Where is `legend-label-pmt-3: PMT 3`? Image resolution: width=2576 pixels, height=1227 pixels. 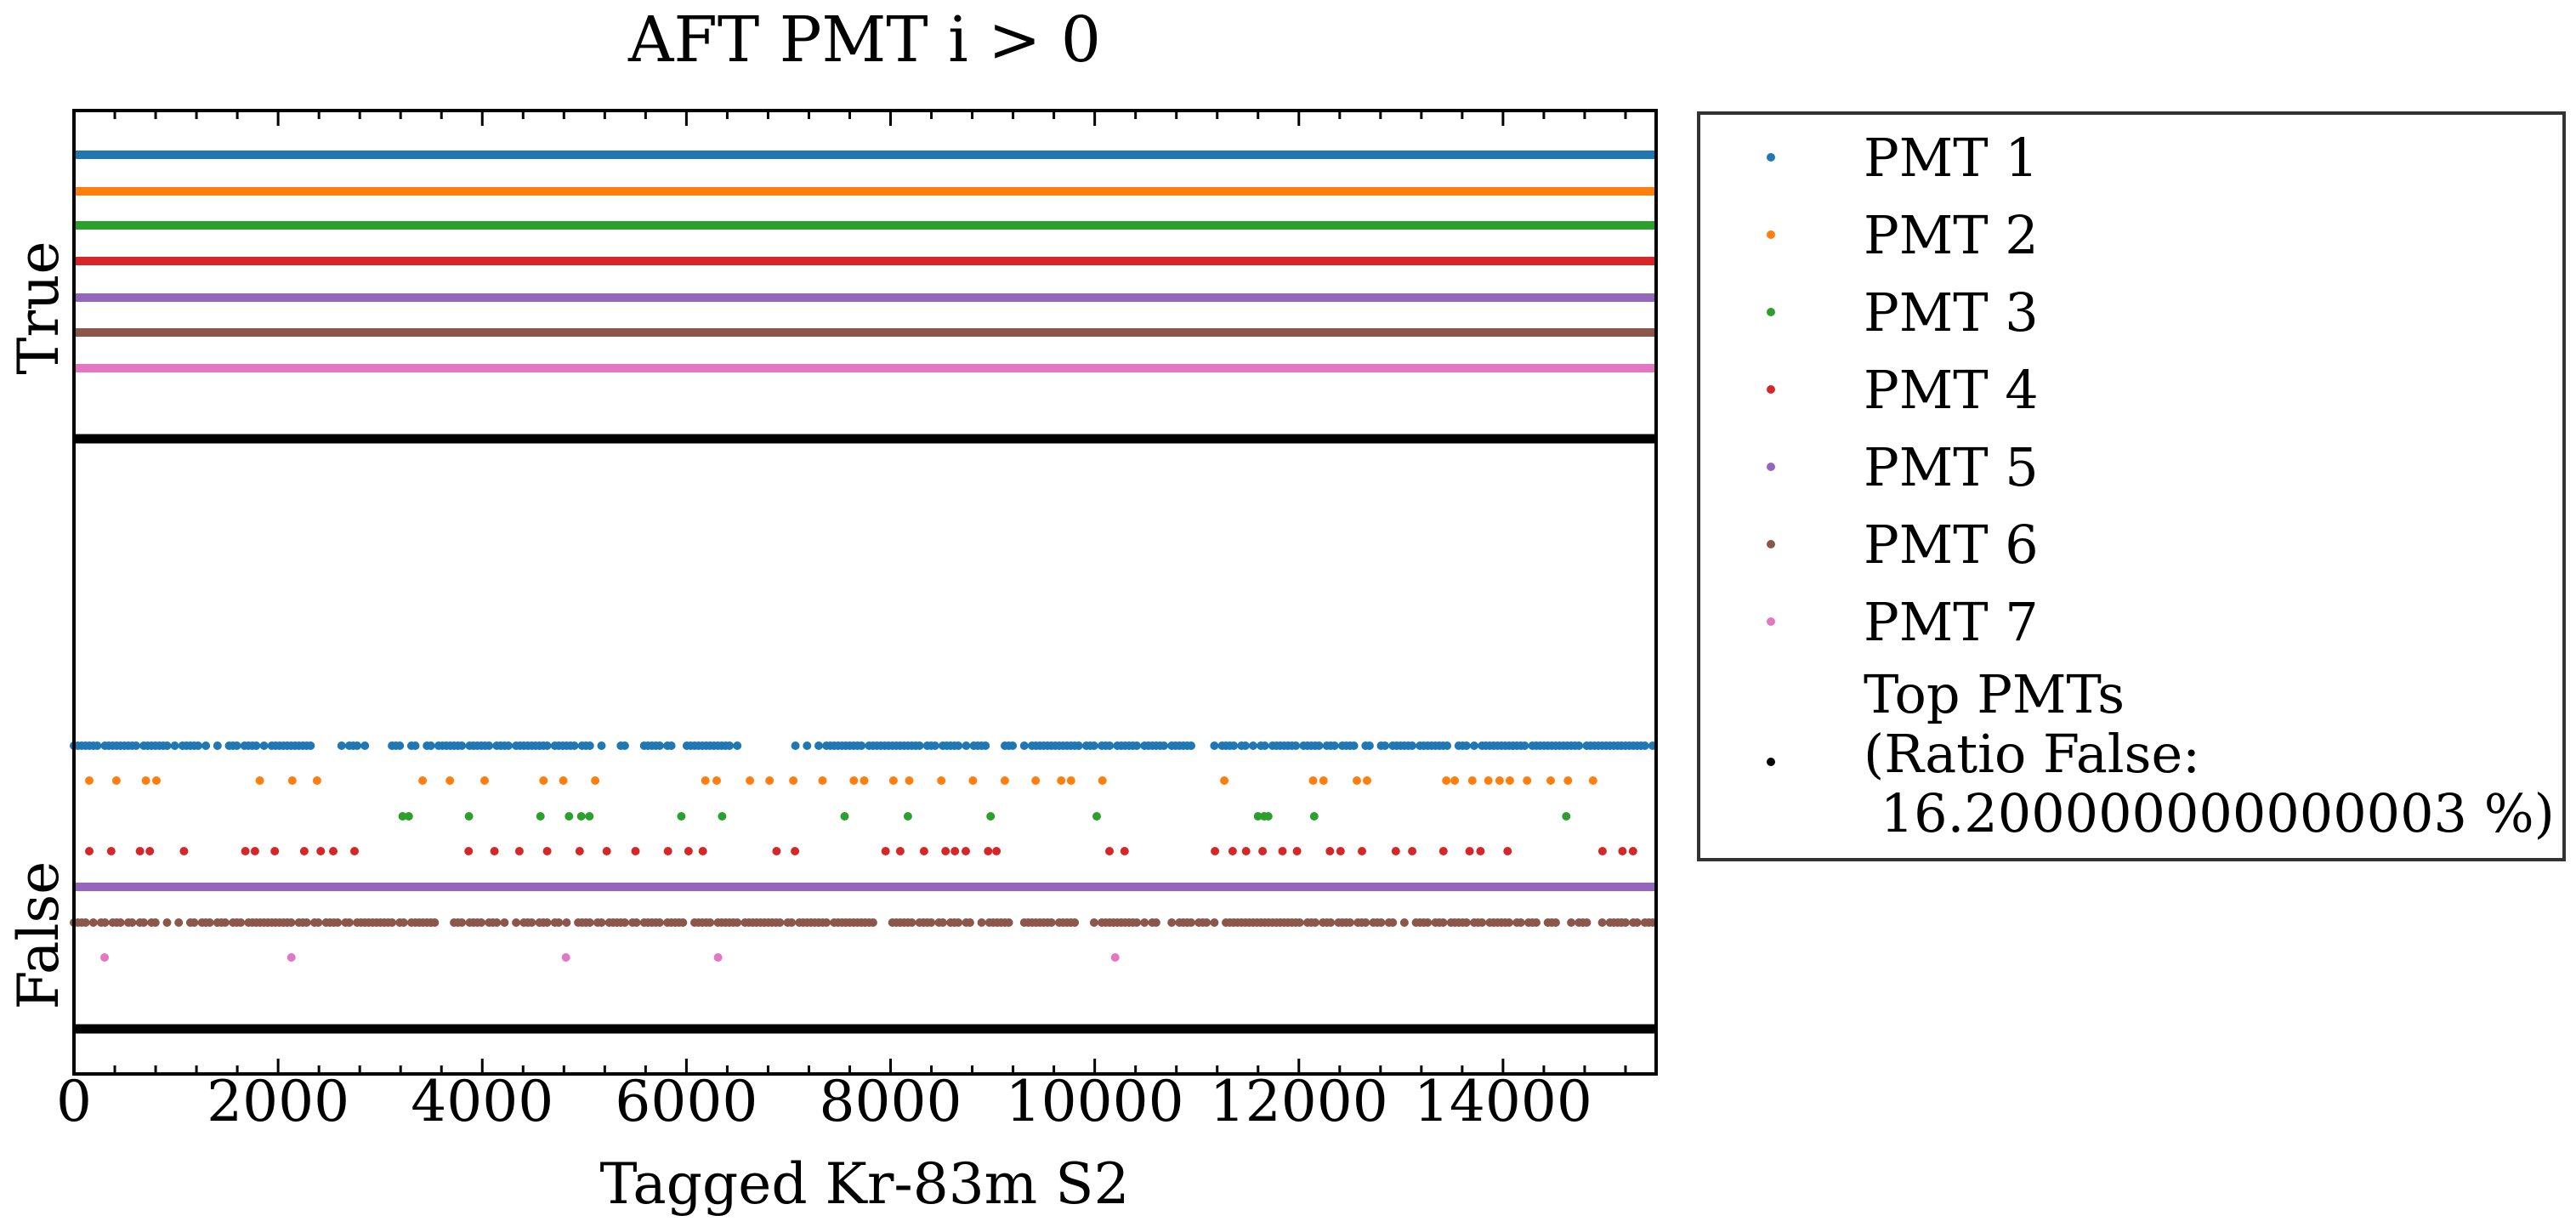 legend-label-pmt-3: PMT 3 is located at coordinates (1952, 312).